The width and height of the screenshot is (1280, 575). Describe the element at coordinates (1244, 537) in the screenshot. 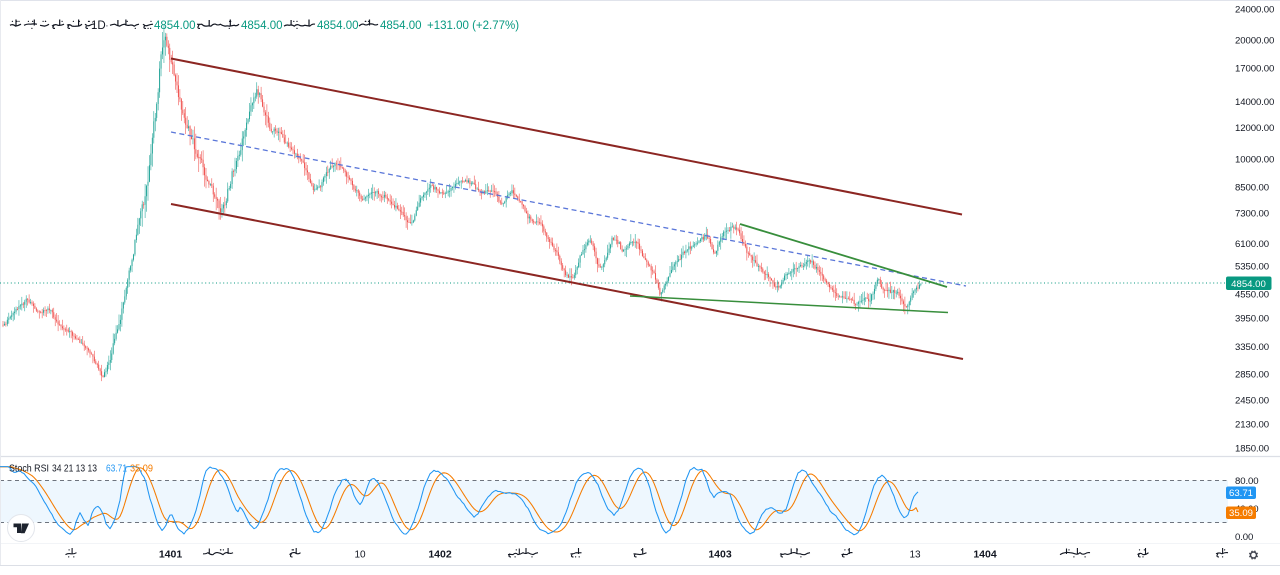

I see `svg-text: 0.00` at that location.